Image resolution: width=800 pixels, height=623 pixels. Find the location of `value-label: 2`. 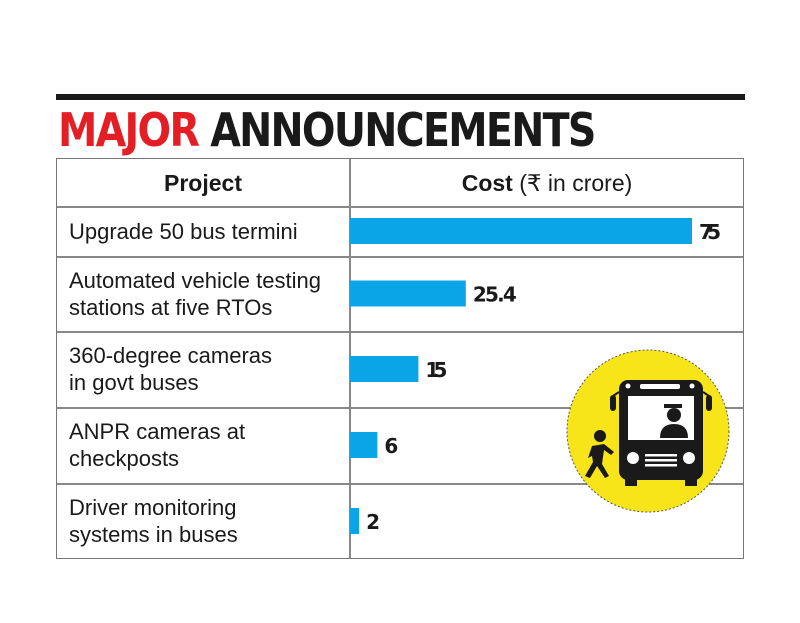

value-label: 2 is located at coordinates (373, 522).